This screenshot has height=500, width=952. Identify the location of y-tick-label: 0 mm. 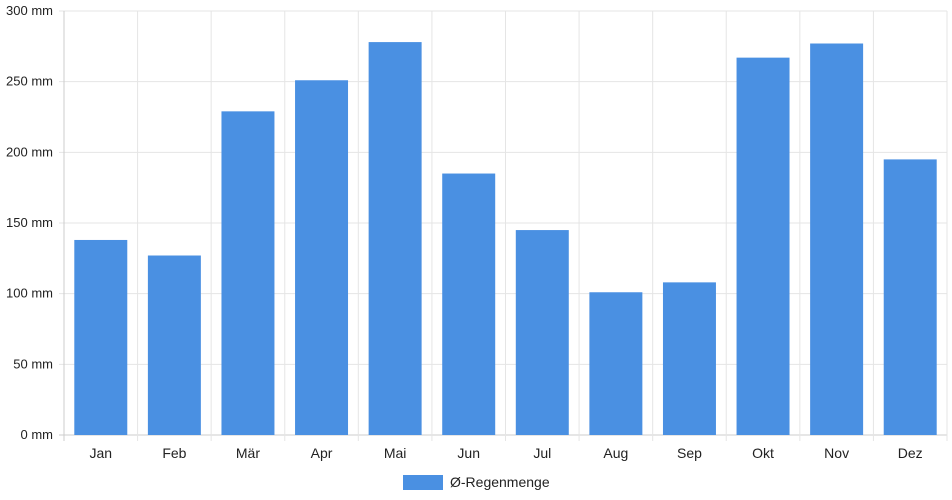
(37, 434).